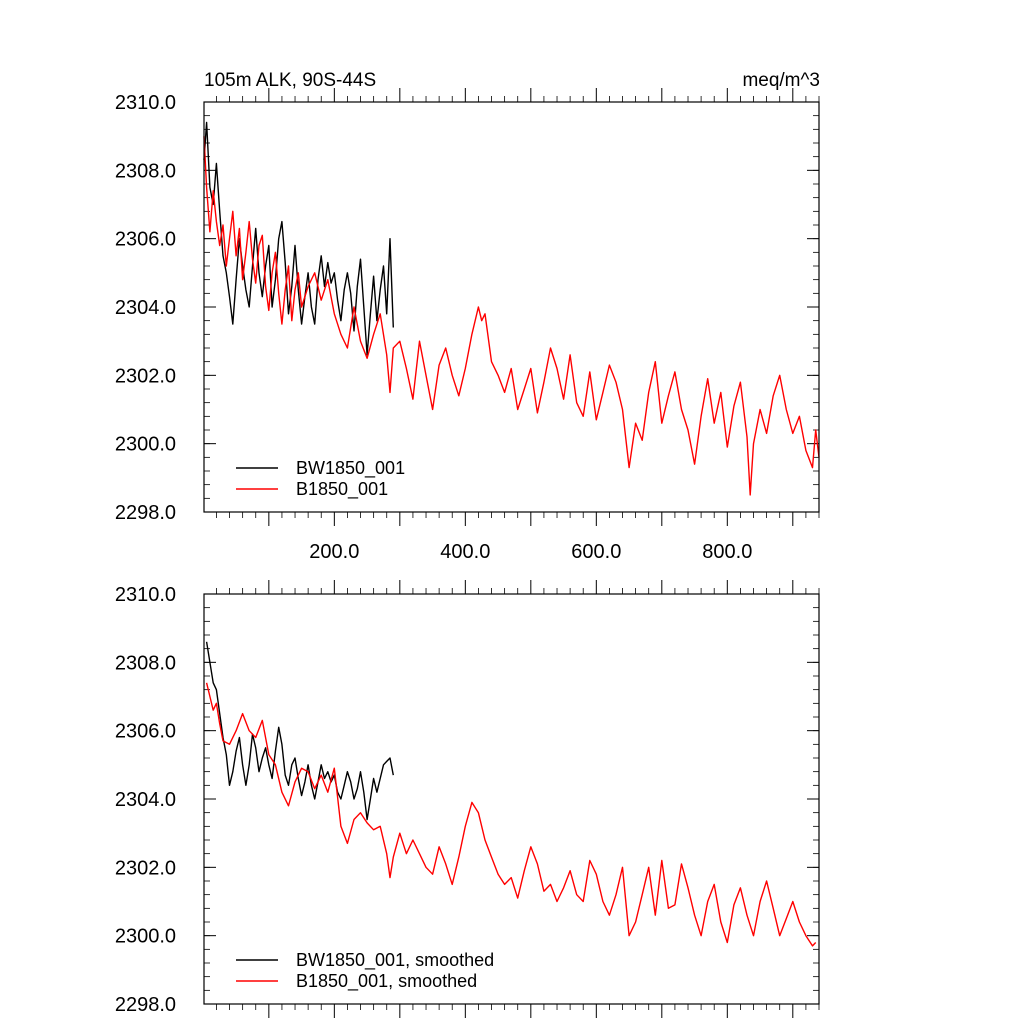 The width and height of the screenshot is (1024, 1024). I want to click on legend-label: B1850_001, so click(342, 489).